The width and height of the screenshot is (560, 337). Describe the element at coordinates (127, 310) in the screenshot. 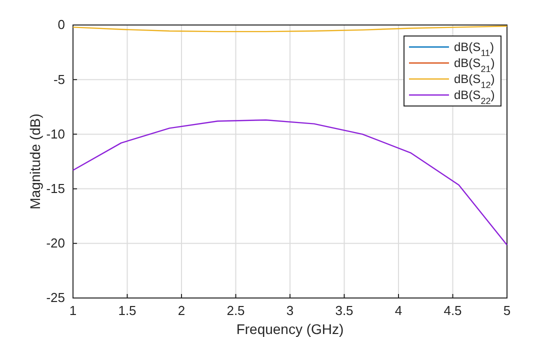

I see `x-tick-label: 1.5` at that location.